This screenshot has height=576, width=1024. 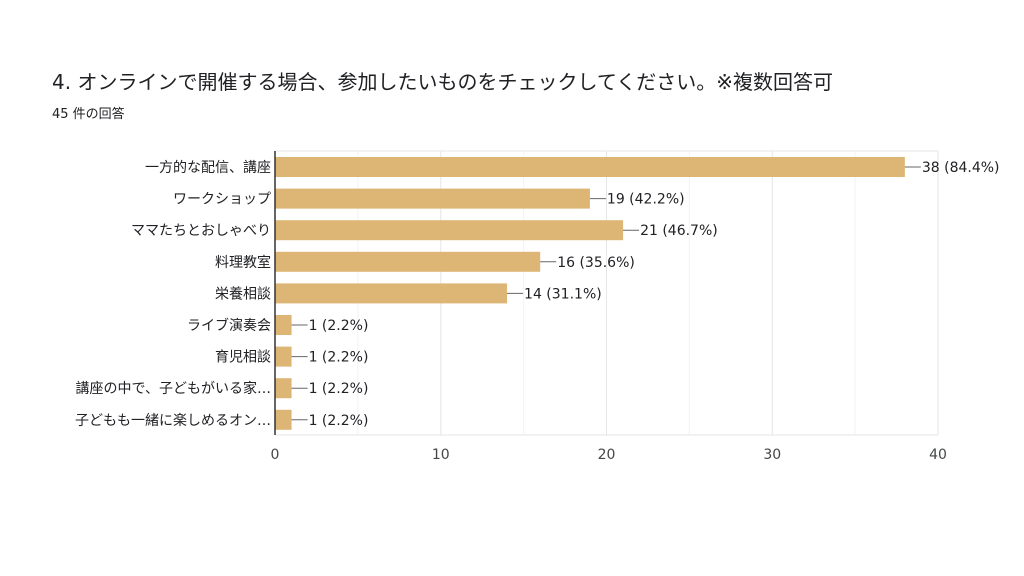 I want to click on category-label: 栄養相談, so click(x=243, y=293).